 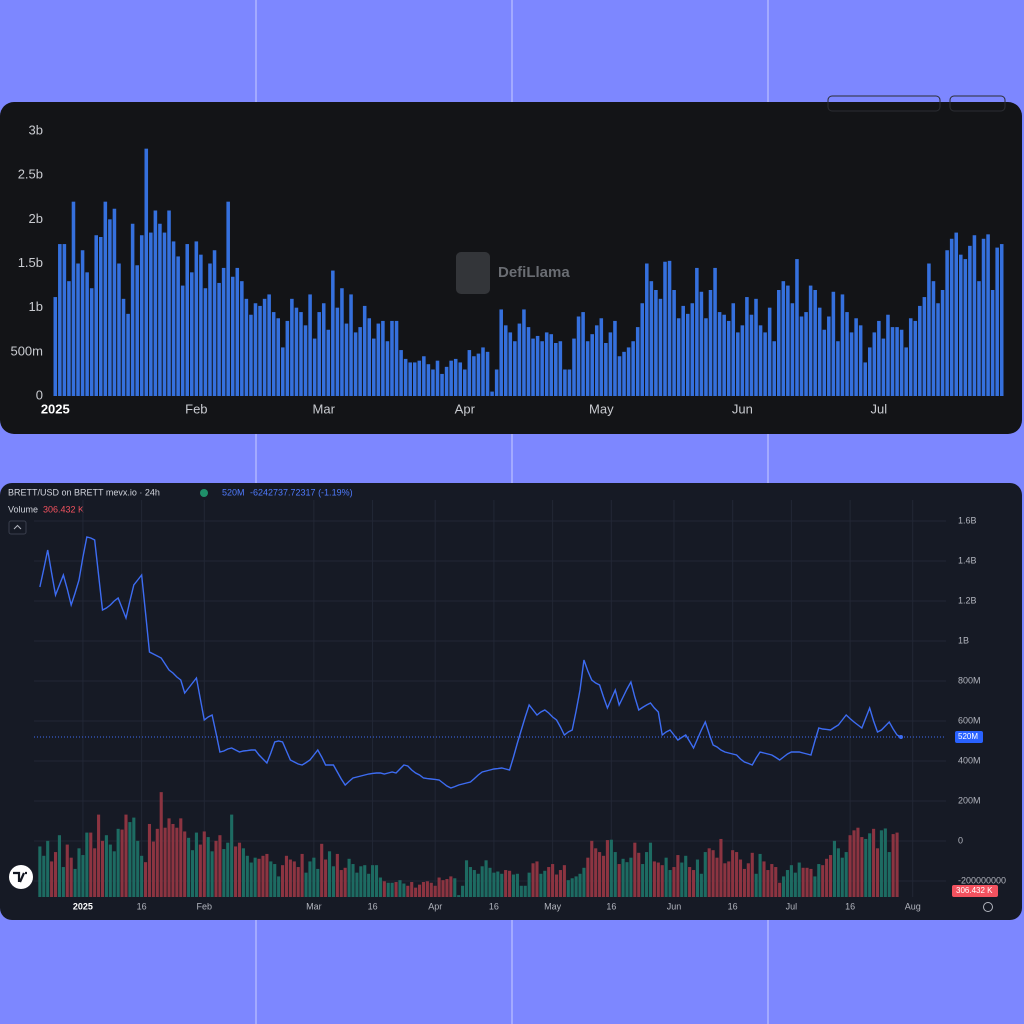 I want to click on legend-value: 520M, so click(x=233, y=492).